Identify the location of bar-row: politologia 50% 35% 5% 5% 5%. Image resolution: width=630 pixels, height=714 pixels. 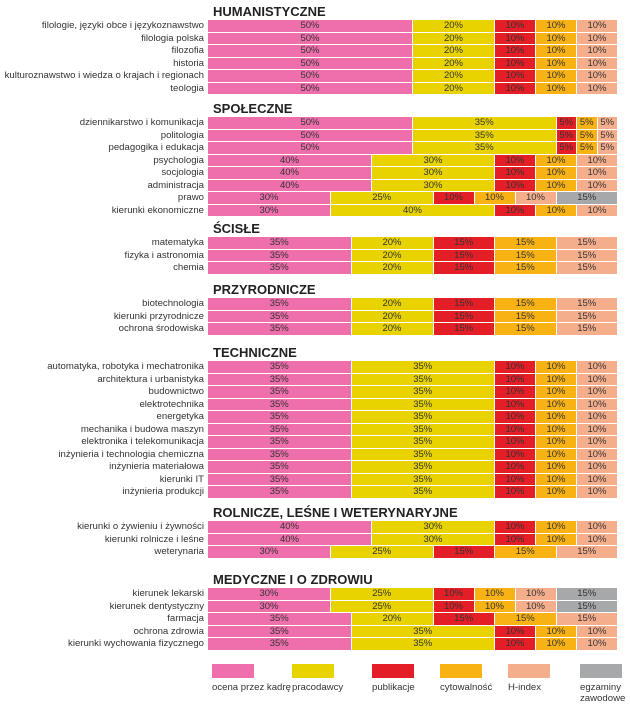
(315, 135).